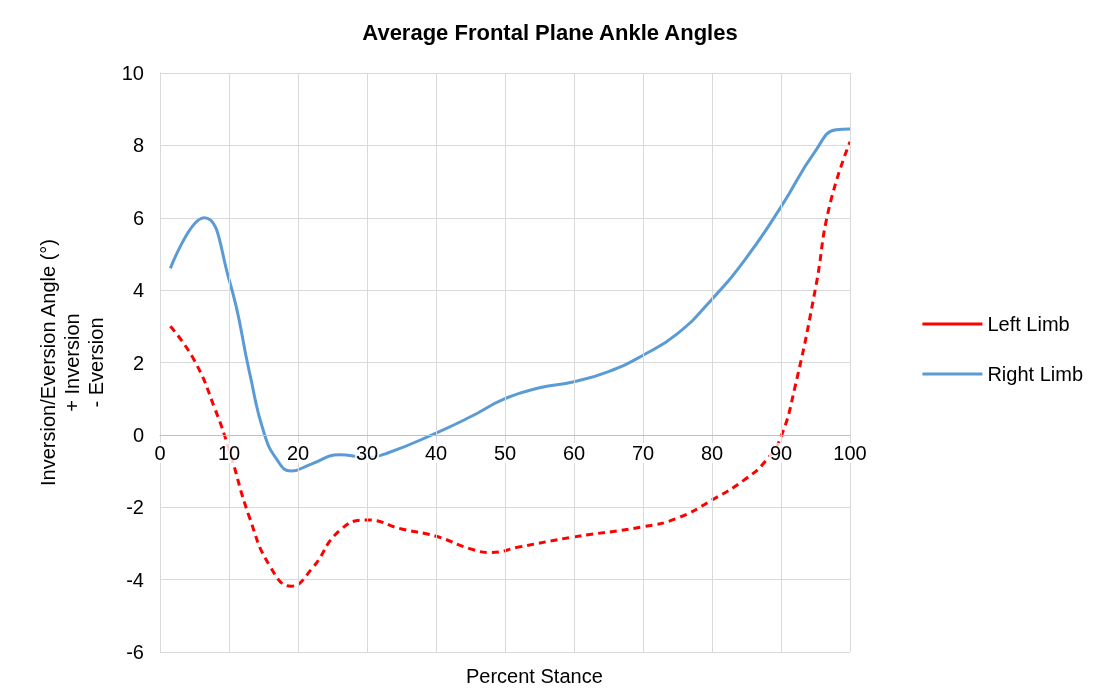 Image resolution: width=1106 pixels, height=698 pixels. I want to click on legend-label: Left Limb, so click(1028, 324).